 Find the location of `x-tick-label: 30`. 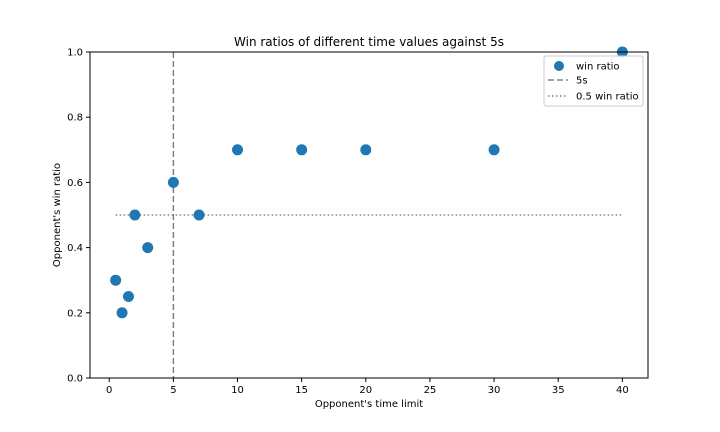

x-tick-label: 30 is located at coordinates (494, 390).